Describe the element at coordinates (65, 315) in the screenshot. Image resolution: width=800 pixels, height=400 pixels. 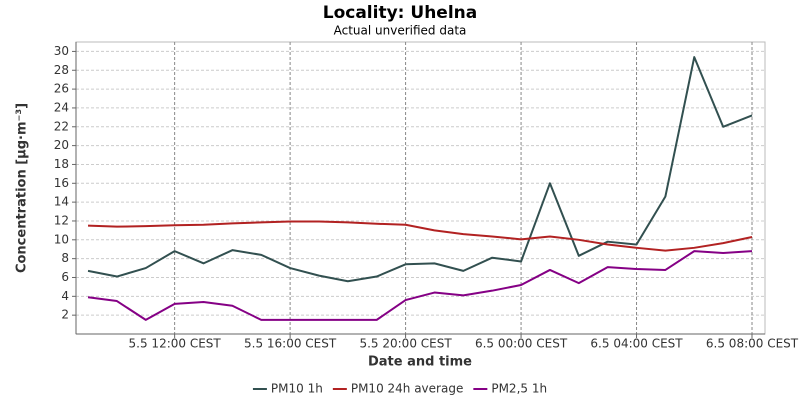
I see `y-tick-label: 2` at that location.